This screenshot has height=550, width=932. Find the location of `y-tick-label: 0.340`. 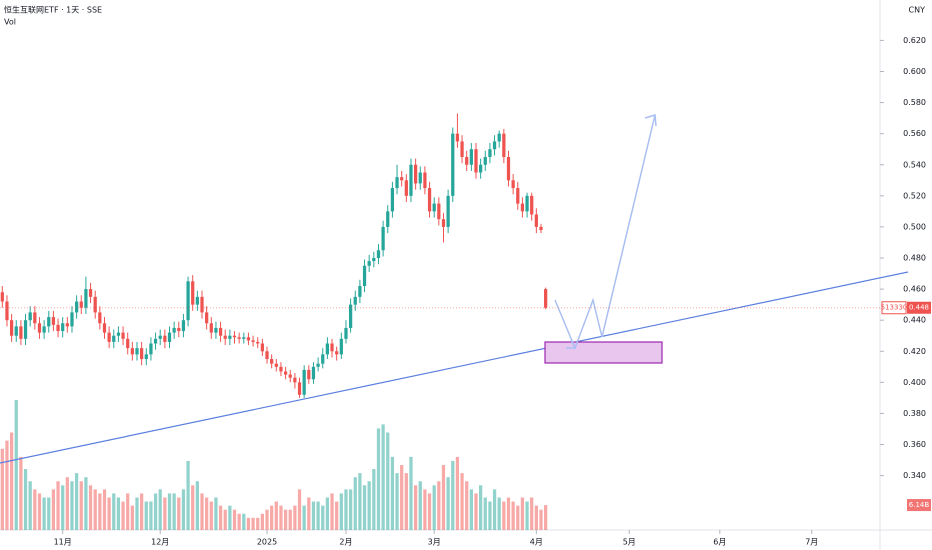

y-tick-label: 0.340 is located at coordinates (914, 475).